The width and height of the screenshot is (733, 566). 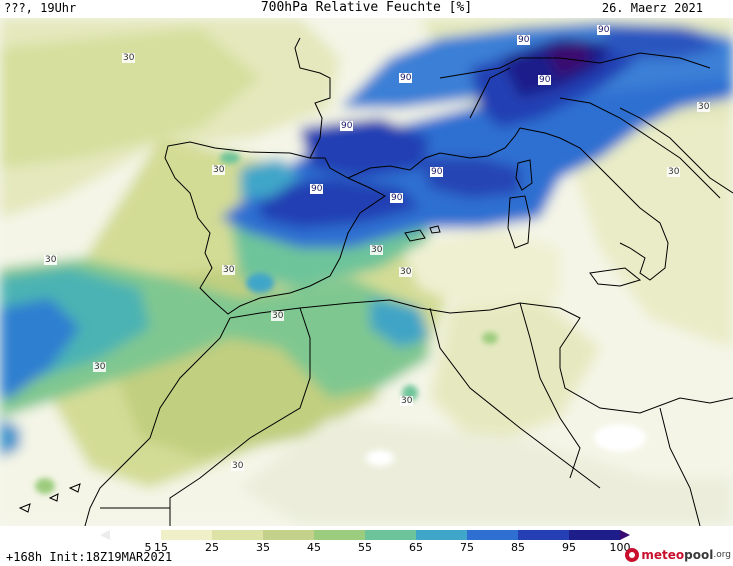 I want to click on colorbar-tick-label: 15, so click(x=161, y=547).